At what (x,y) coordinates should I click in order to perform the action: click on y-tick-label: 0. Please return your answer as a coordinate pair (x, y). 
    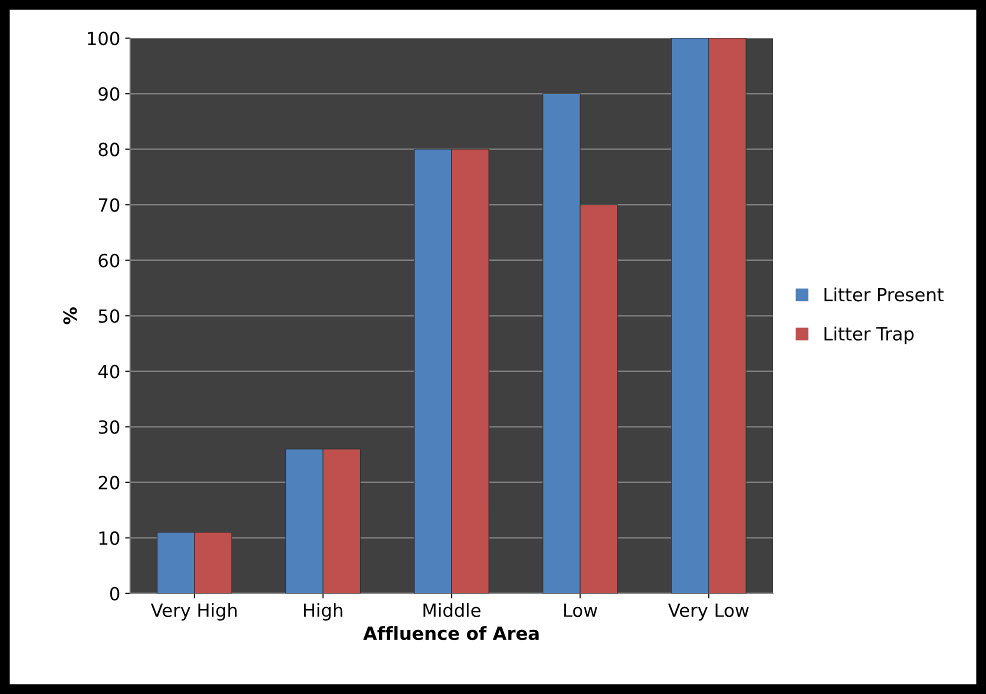
    Looking at the image, I should click on (115, 593).